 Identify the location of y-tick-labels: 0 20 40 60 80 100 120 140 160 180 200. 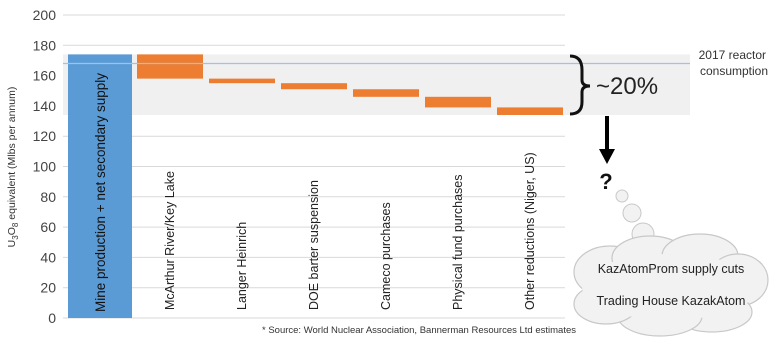
(45, 166).